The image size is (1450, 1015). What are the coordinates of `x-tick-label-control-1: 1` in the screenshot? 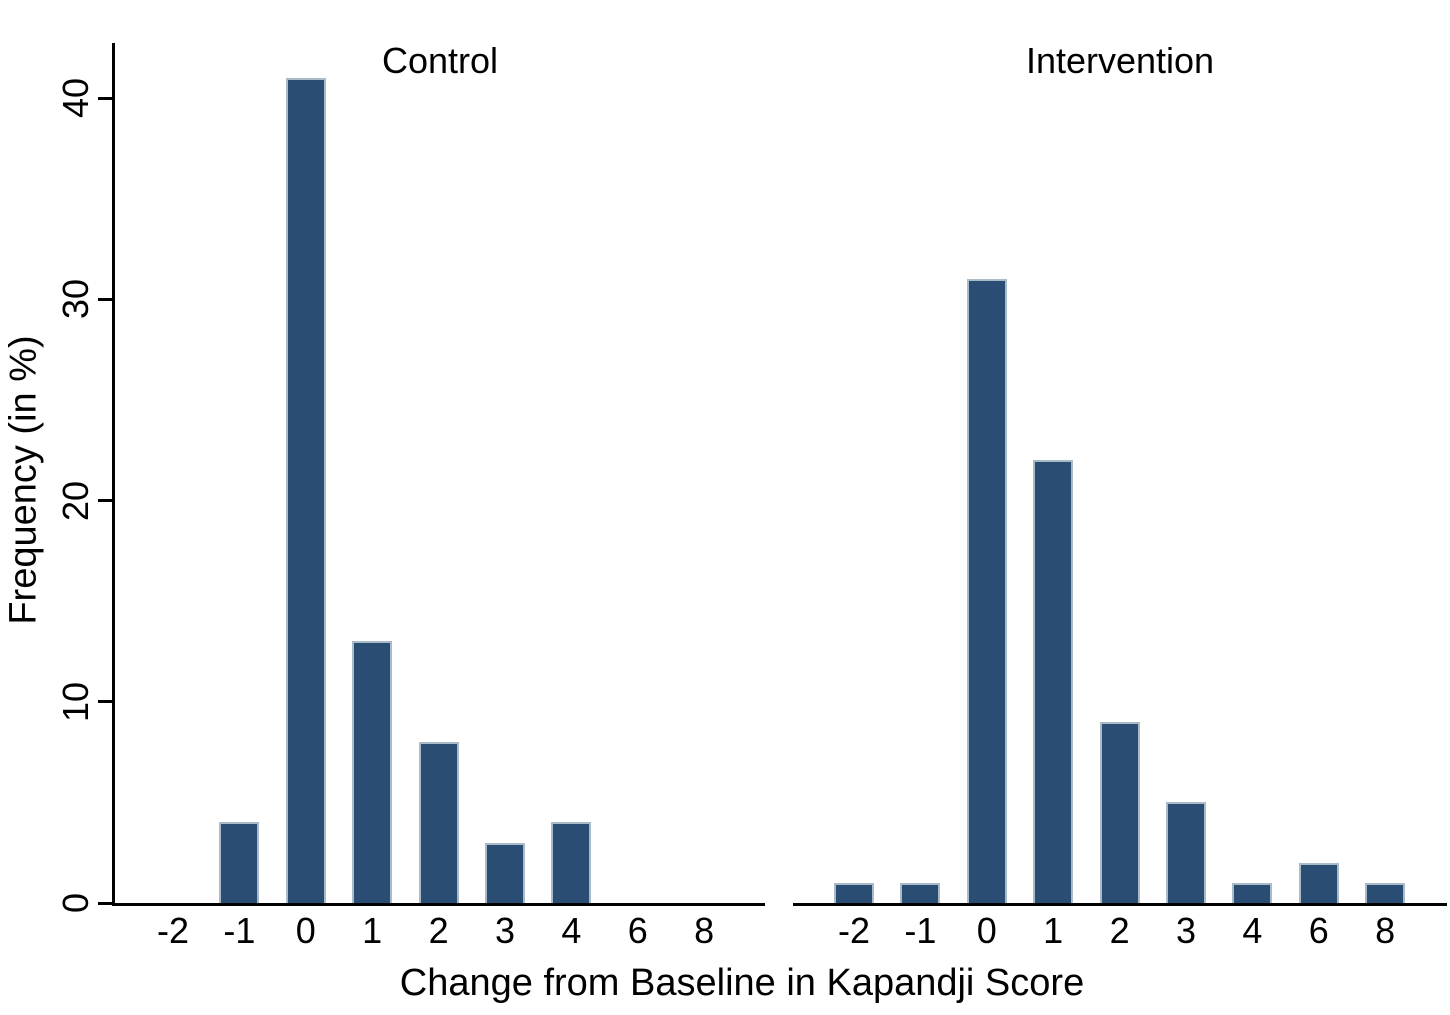 It's located at (372, 930).